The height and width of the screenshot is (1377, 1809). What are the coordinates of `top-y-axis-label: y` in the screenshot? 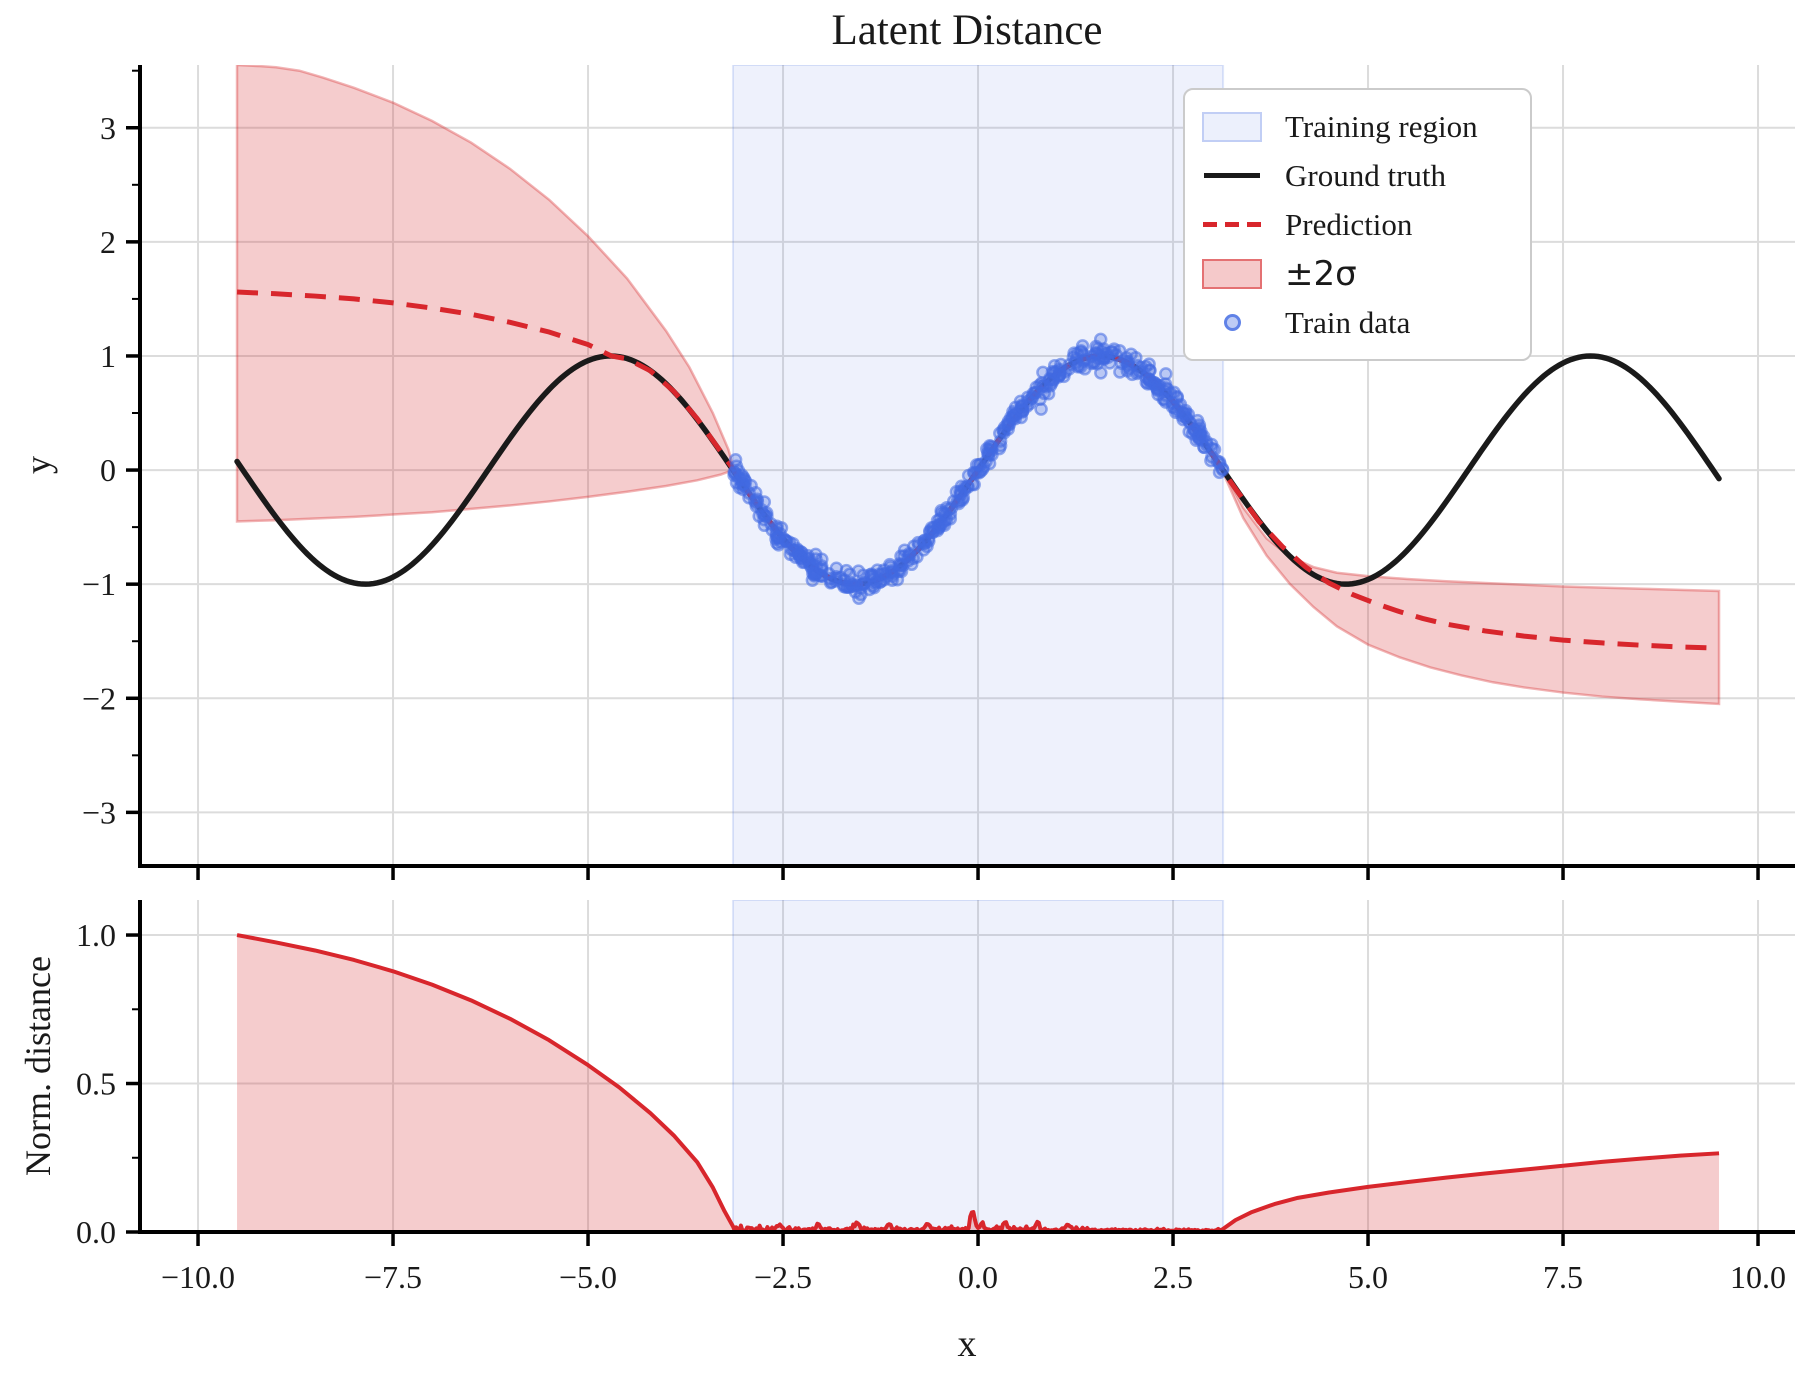 It's located at (38, 465).